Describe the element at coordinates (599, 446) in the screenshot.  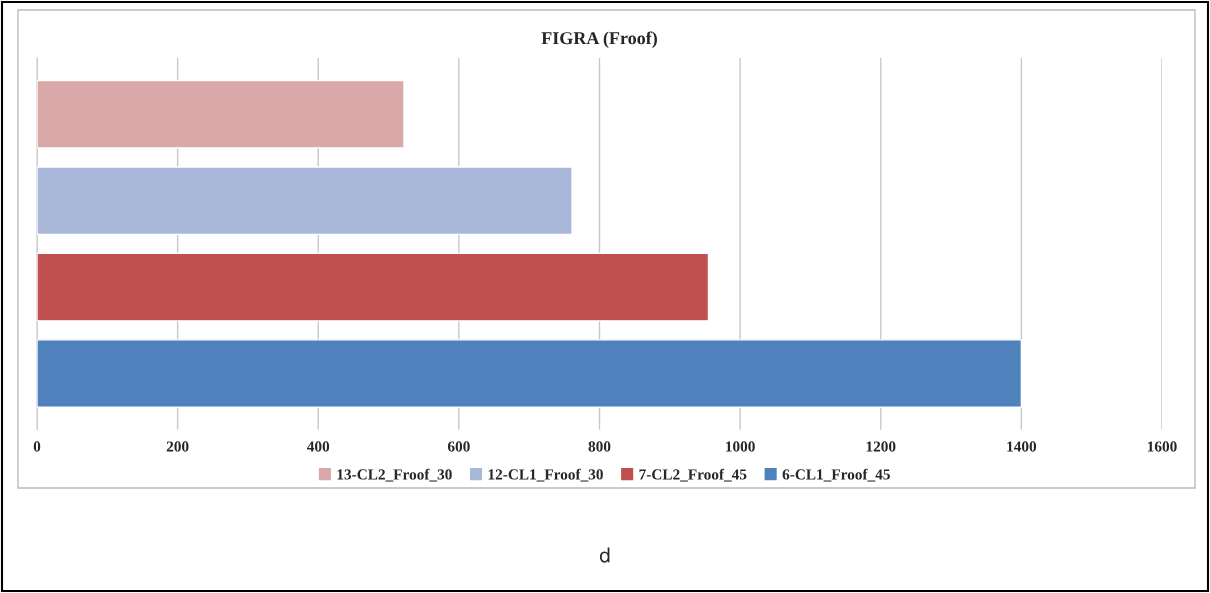
I see `x-tick-label: 800` at that location.